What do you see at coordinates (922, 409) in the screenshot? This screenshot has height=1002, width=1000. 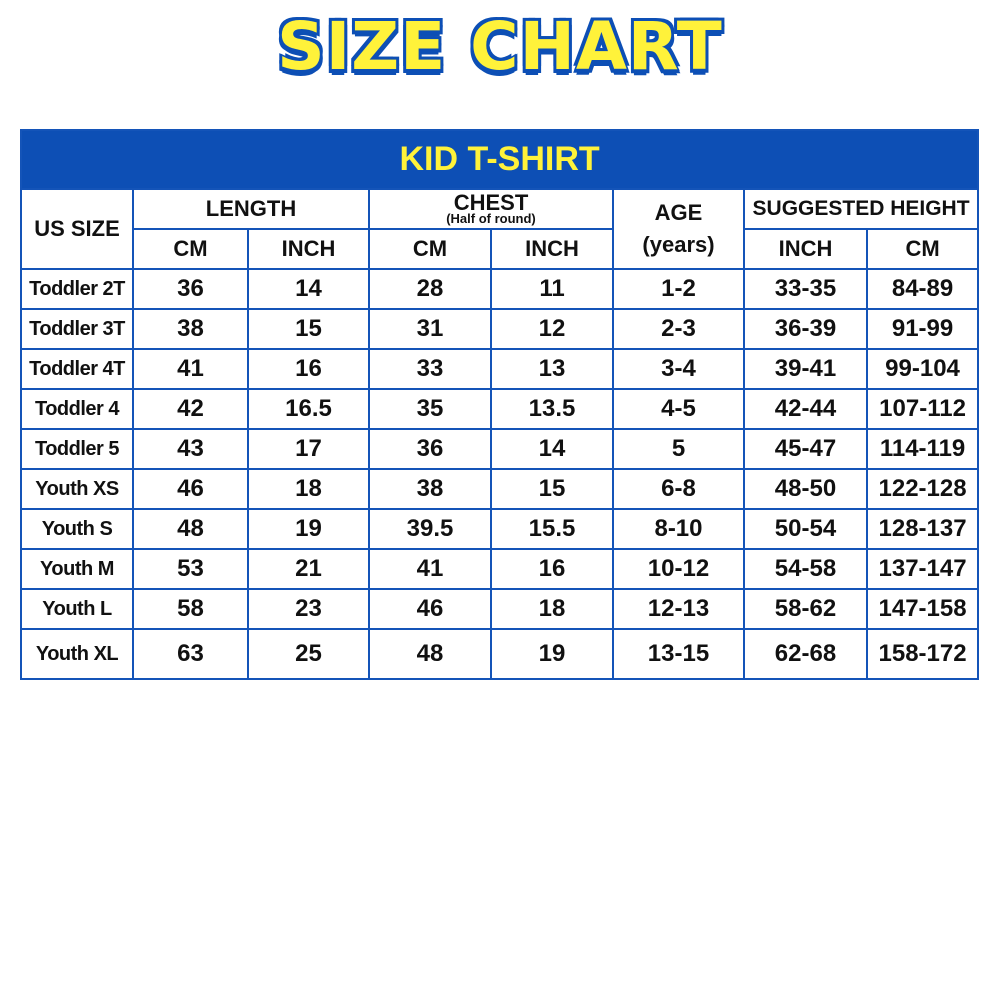 I see `cell-height-cm: 107-112` at bounding box center [922, 409].